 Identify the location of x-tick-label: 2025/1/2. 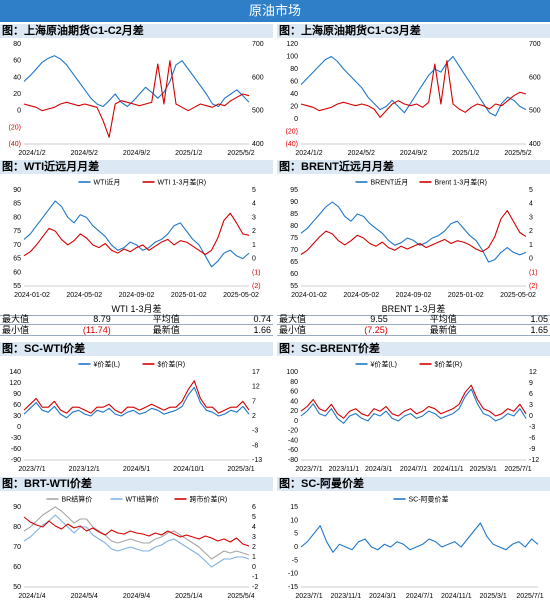
(188, 153).